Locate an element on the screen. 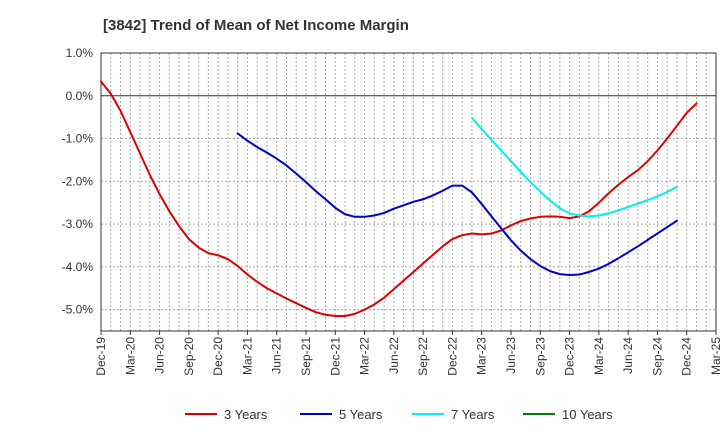 The height and width of the screenshot is (440, 720). y-tick-label: -5.0% is located at coordinates (78, 310).